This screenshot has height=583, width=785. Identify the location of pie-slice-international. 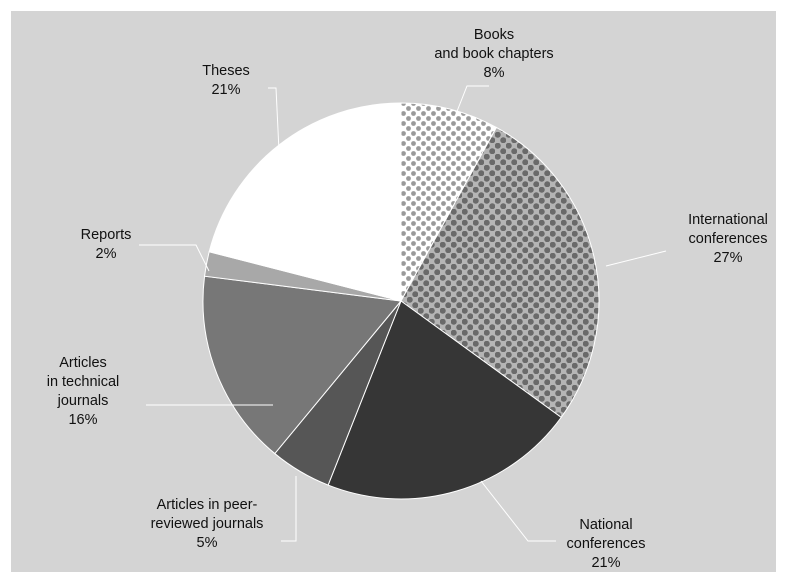
(500, 272).